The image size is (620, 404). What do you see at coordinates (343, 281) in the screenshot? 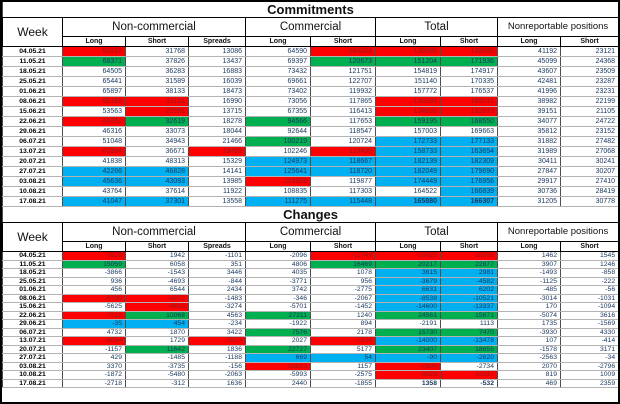
I see `value-cell: 956` at bounding box center [343, 281].